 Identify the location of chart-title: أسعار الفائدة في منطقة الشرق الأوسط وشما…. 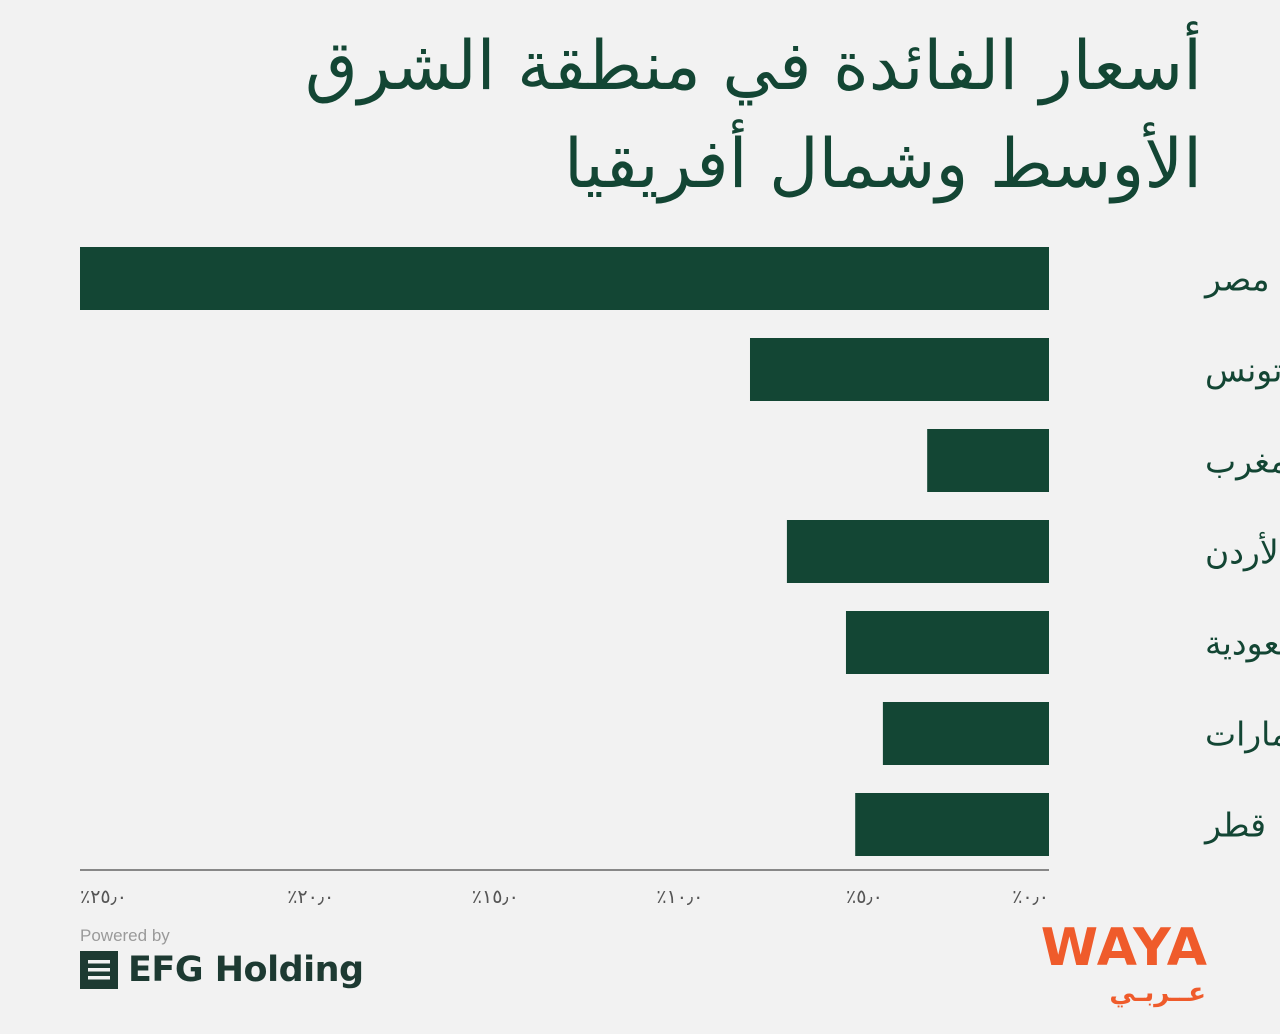
(753, 115).